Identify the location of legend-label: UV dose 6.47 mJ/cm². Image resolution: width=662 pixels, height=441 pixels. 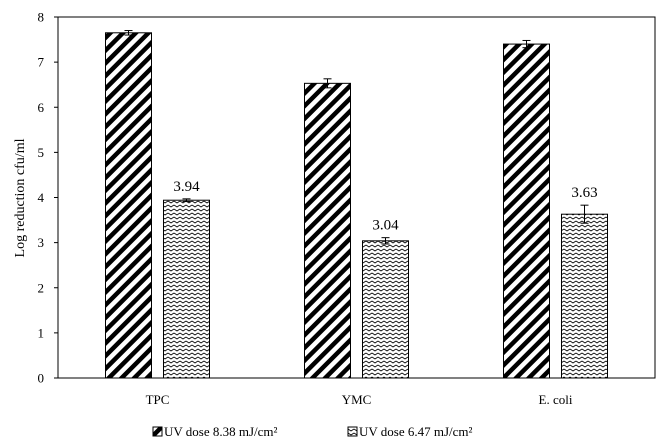
(416, 431).